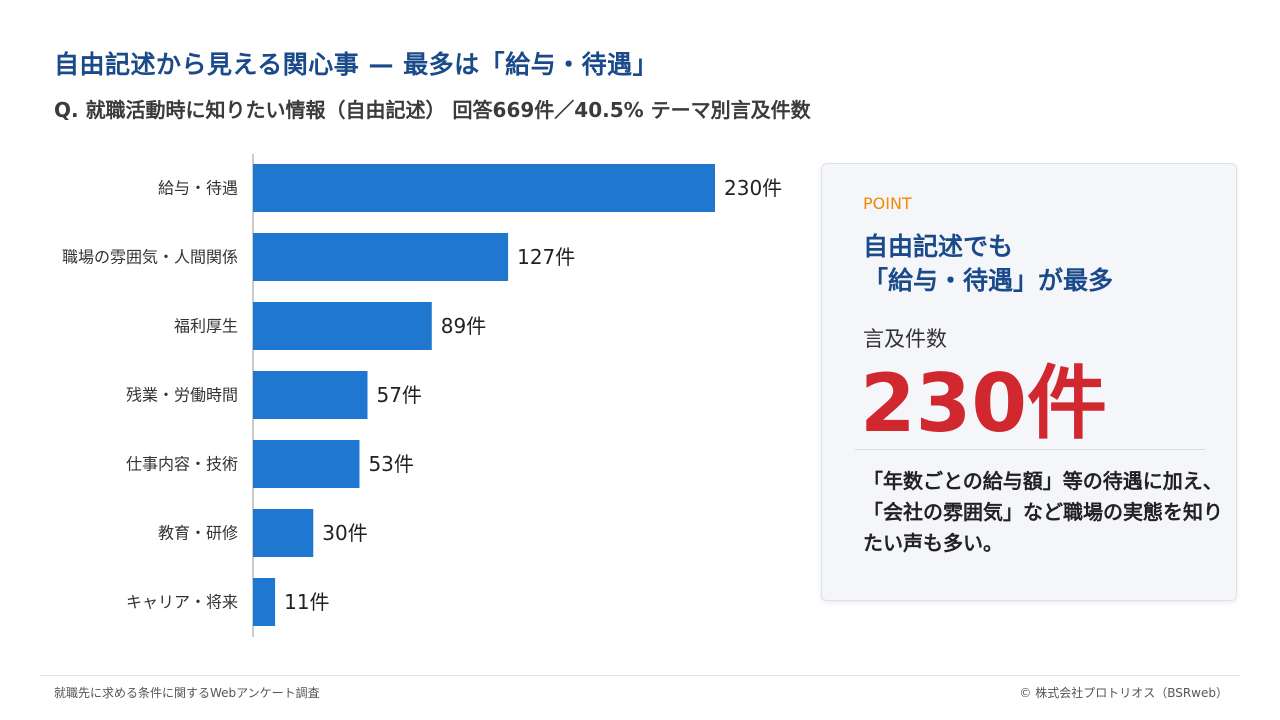 Image resolution: width=1280 pixels, height=720 pixels. What do you see at coordinates (1030, 449) in the screenshot?
I see `panel-divider` at bounding box center [1030, 449].